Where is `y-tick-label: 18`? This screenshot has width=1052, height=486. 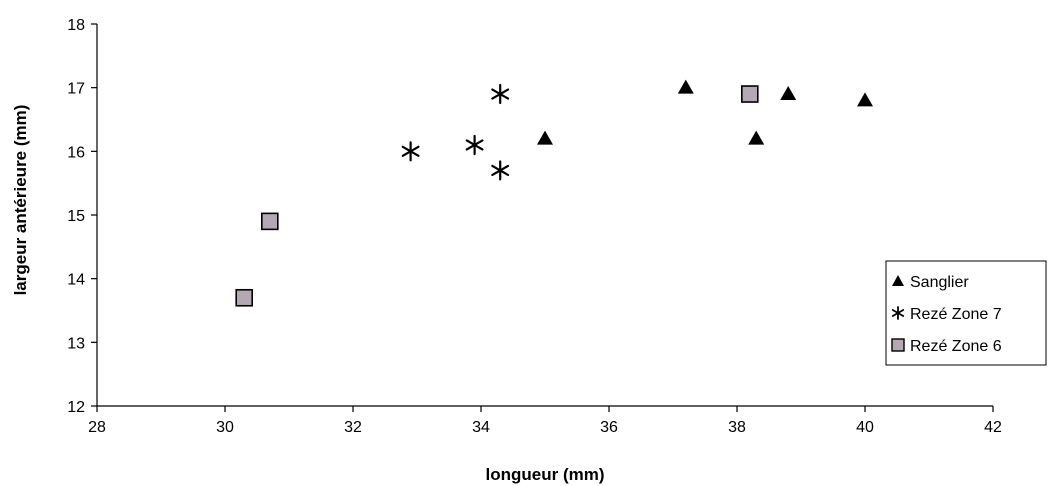
y-tick-label: 18 is located at coordinates (76, 25).